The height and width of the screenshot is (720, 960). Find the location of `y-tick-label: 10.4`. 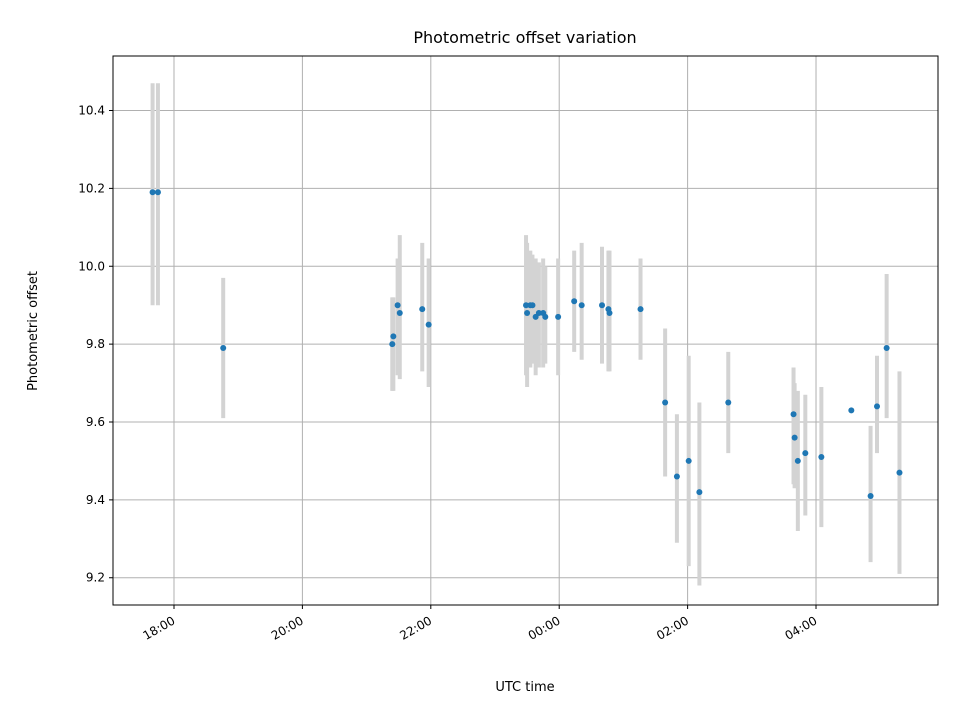

y-tick-label: 10.4 is located at coordinates (91, 111).